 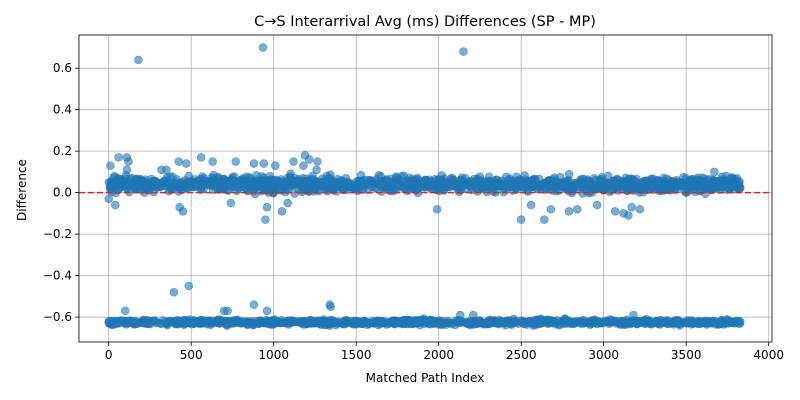 I want to click on x-axis-ticks: 0 500 1000 1500 2000 2500 3000 3500 4000, so click(x=444, y=352).